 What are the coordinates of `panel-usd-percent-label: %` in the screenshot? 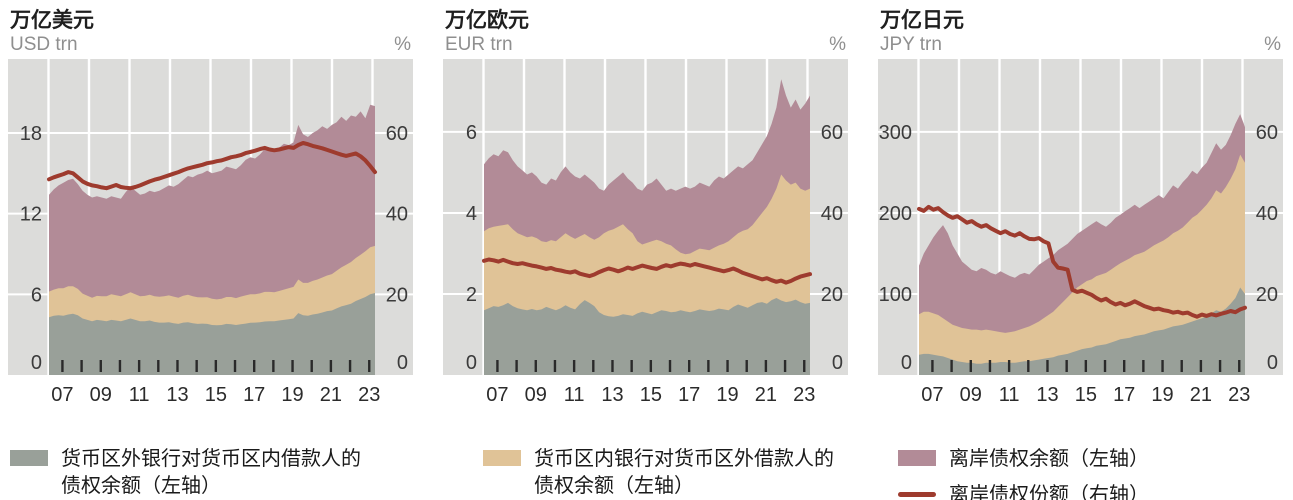 It's located at (402, 44).